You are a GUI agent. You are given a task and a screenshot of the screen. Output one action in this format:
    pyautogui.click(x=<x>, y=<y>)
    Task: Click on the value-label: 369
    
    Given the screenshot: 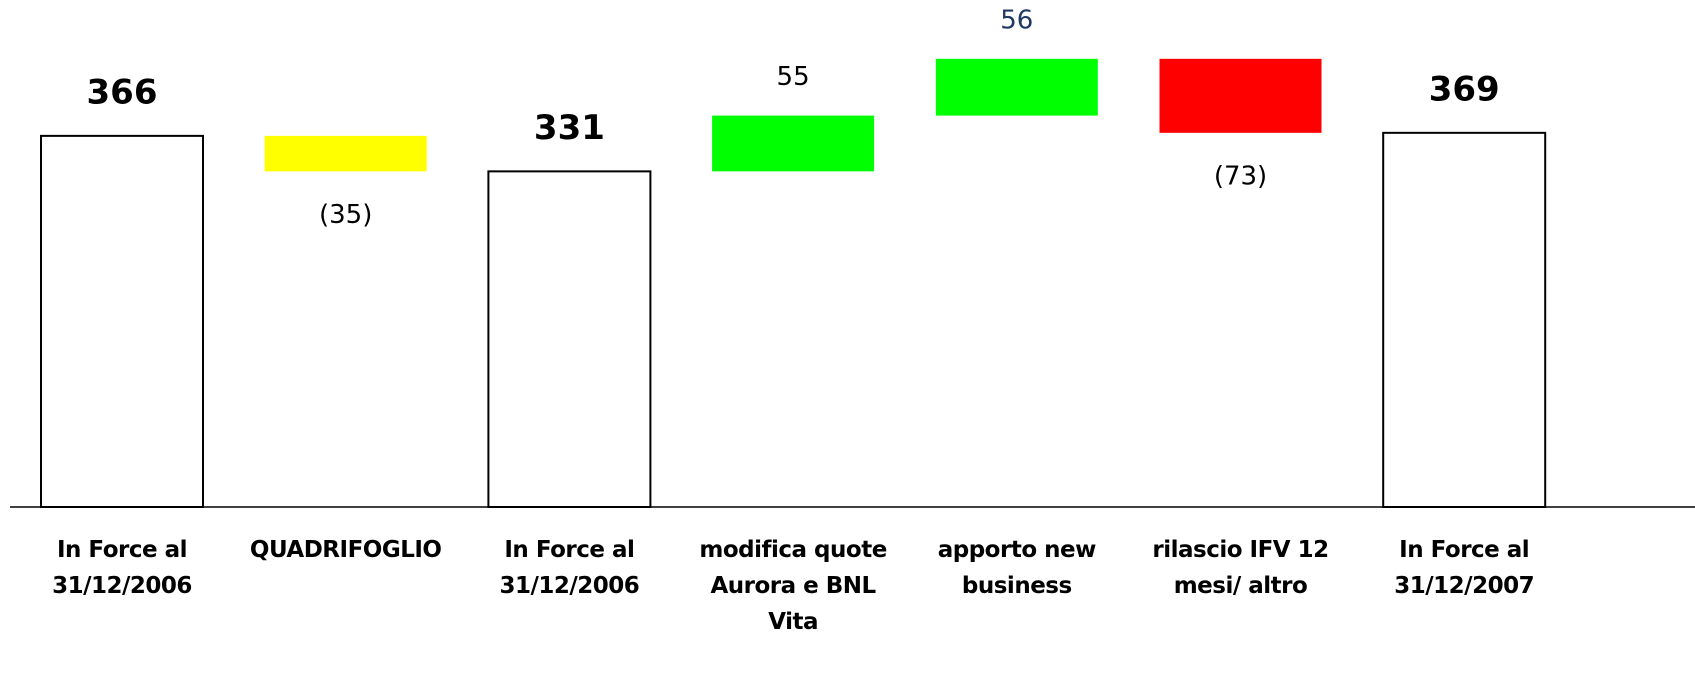 What is the action you would take?
    pyautogui.click(x=1464, y=89)
    